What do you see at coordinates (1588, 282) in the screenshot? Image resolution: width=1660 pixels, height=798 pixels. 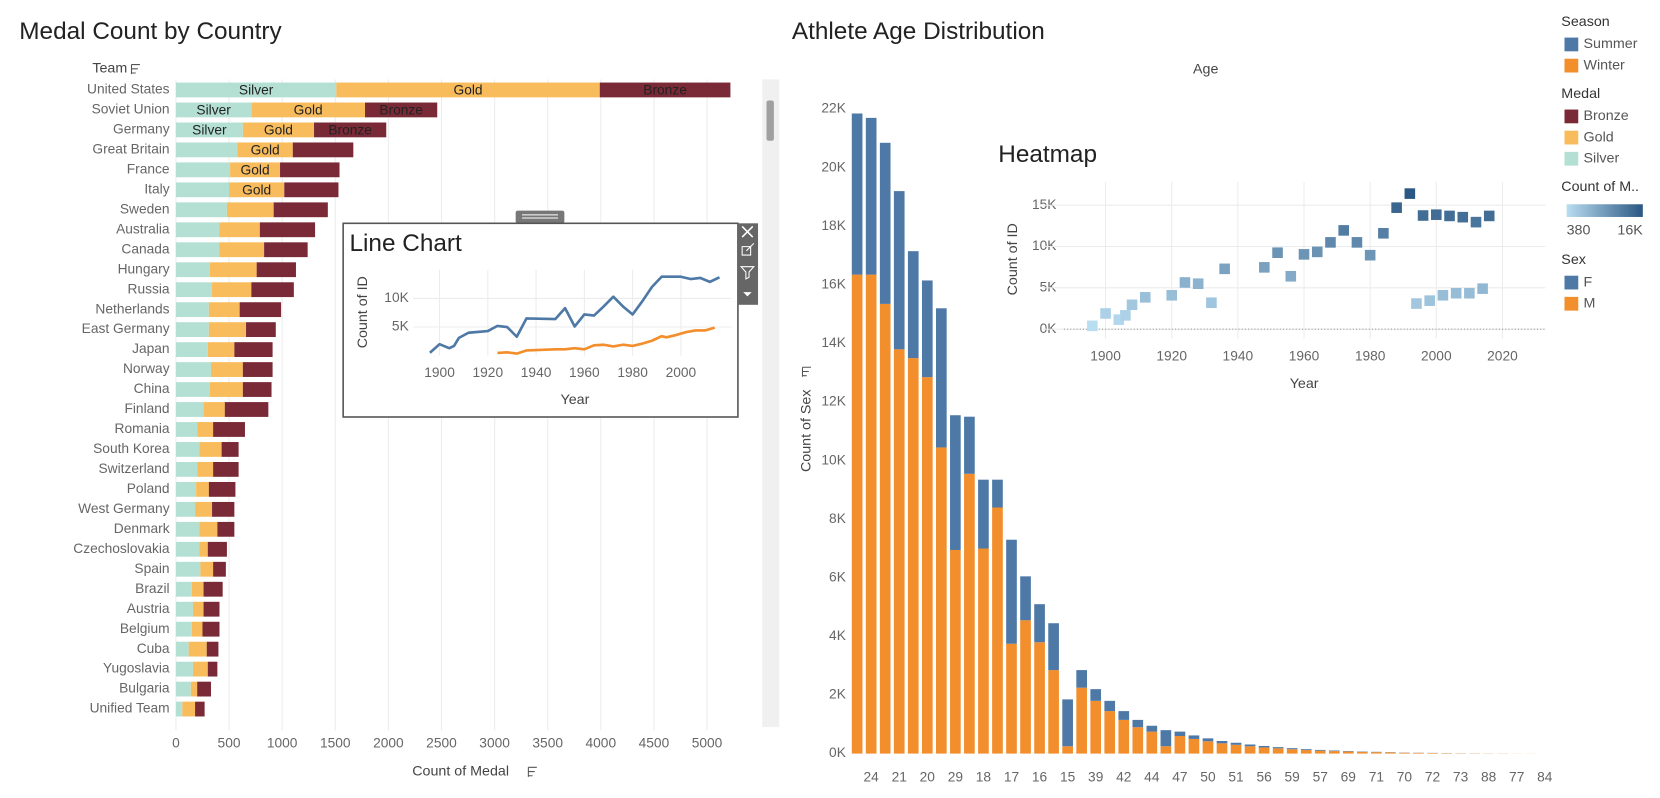 I see `legend-item: F` at bounding box center [1588, 282].